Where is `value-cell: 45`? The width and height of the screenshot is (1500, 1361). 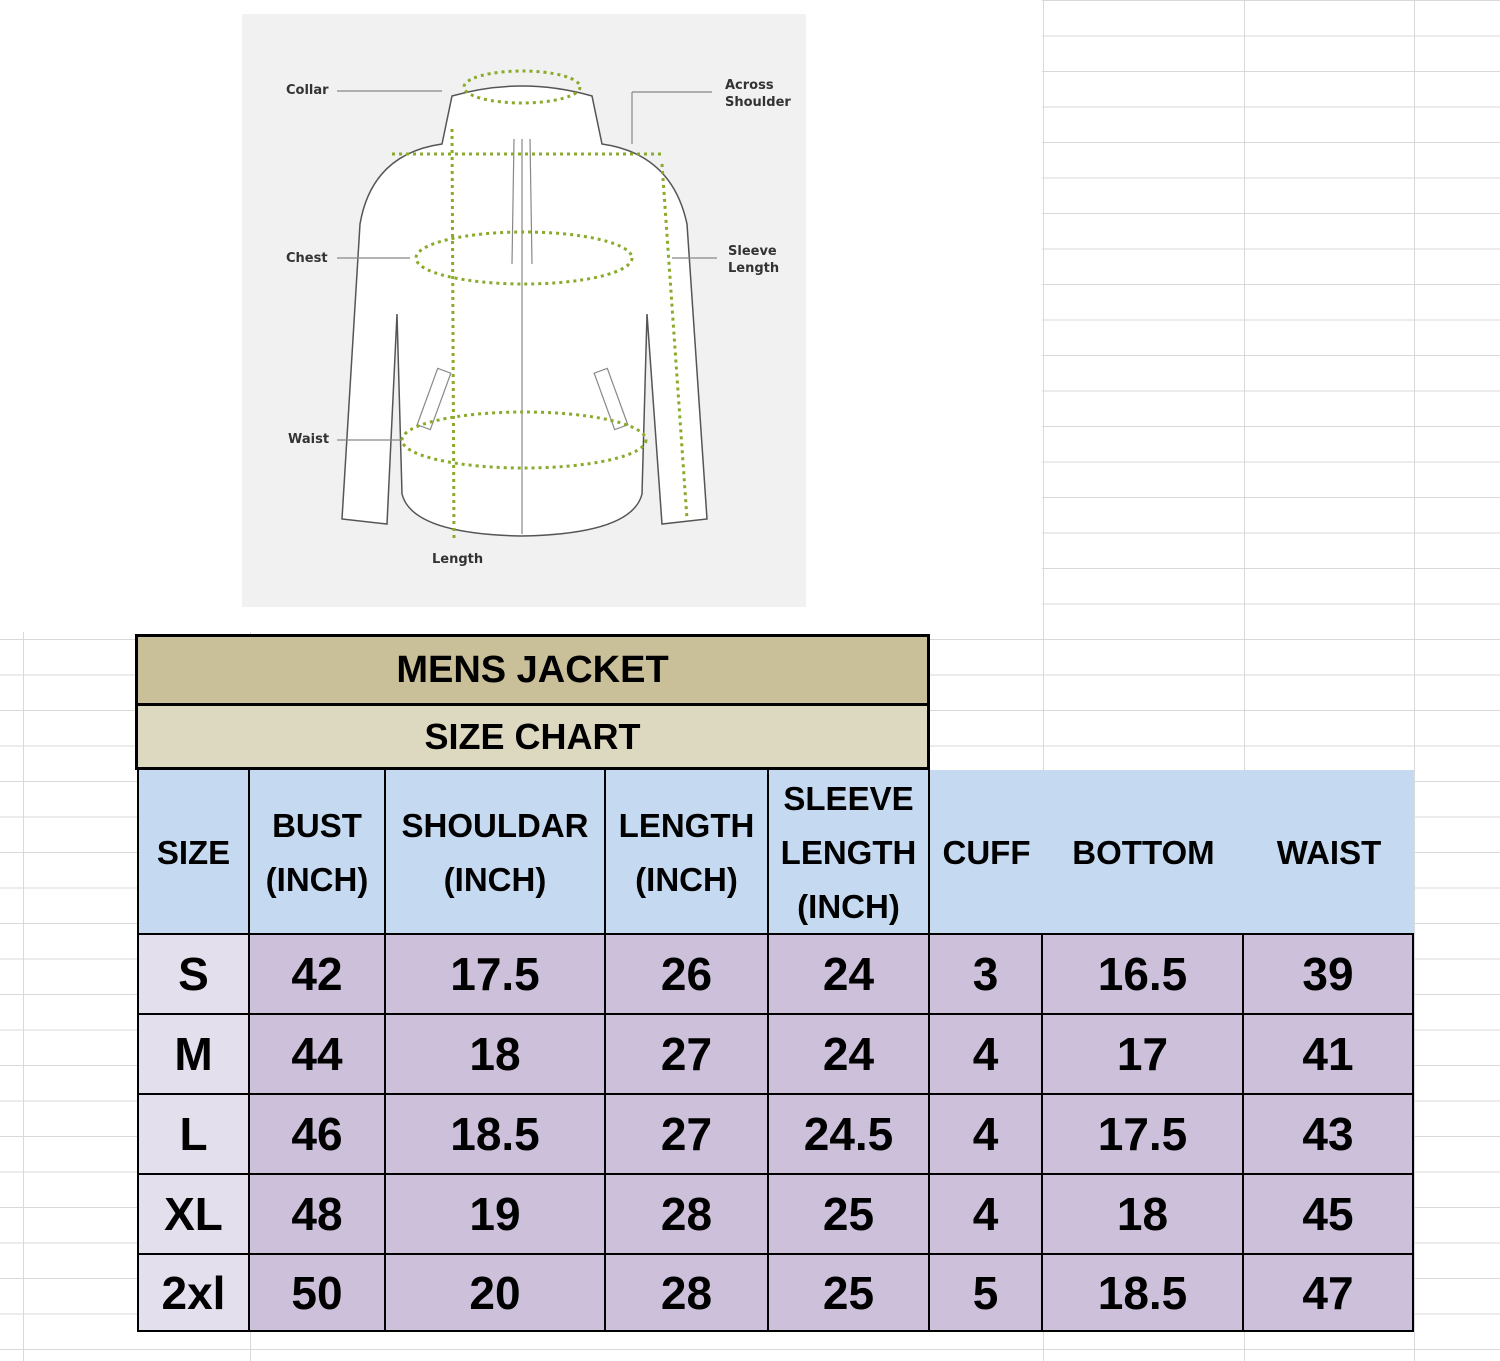 value-cell: 45 is located at coordinates (1329, 1215).